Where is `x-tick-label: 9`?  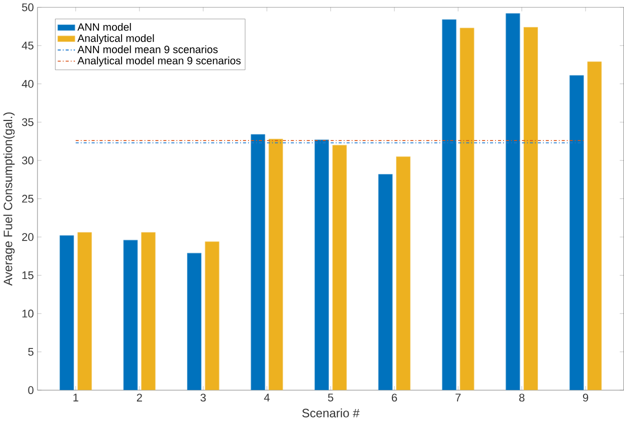 x-tick-label: 9 is located at coordinates (585, 398).